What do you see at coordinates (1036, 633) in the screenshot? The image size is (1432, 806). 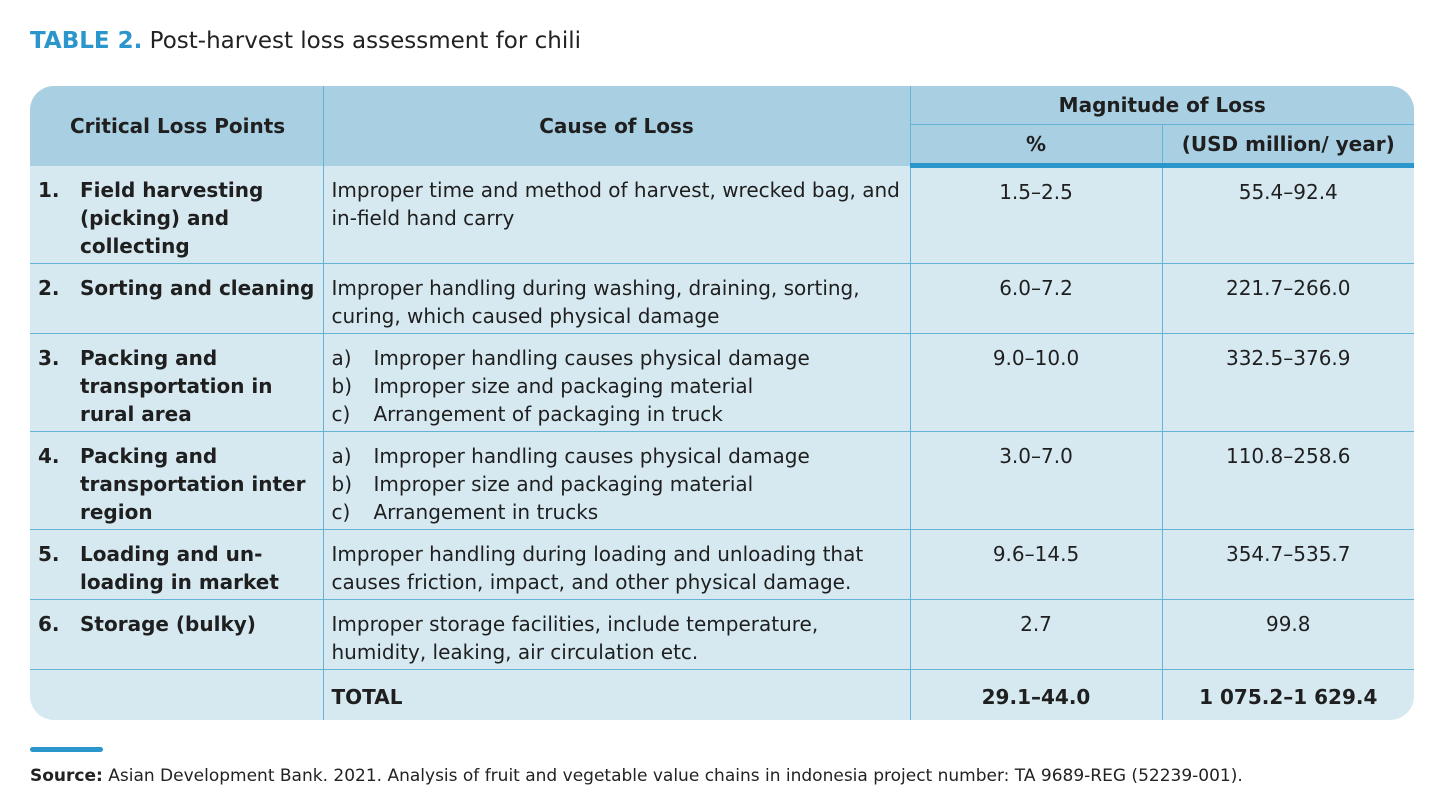 I see `percent-cell: 2.7` at bounding box center [1036, 633].